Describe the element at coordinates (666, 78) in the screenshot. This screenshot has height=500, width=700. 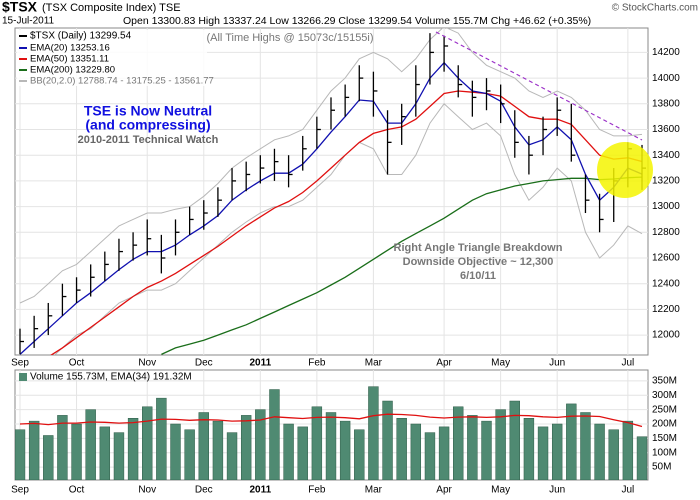
I see `y-tick-label: 14000` at that location.